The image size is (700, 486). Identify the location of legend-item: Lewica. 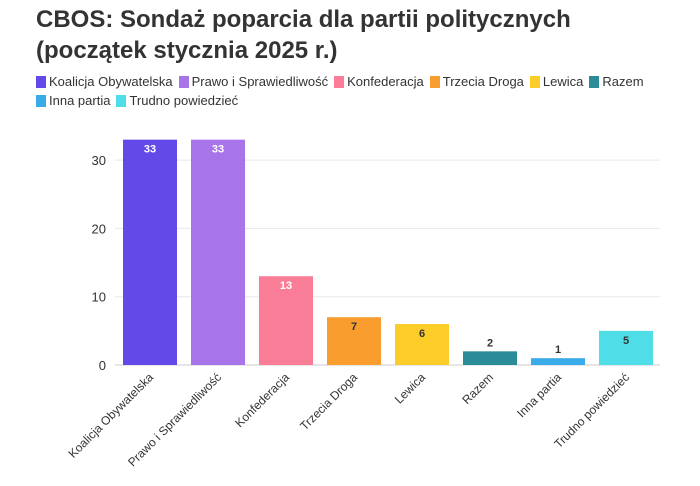
(556, 82).